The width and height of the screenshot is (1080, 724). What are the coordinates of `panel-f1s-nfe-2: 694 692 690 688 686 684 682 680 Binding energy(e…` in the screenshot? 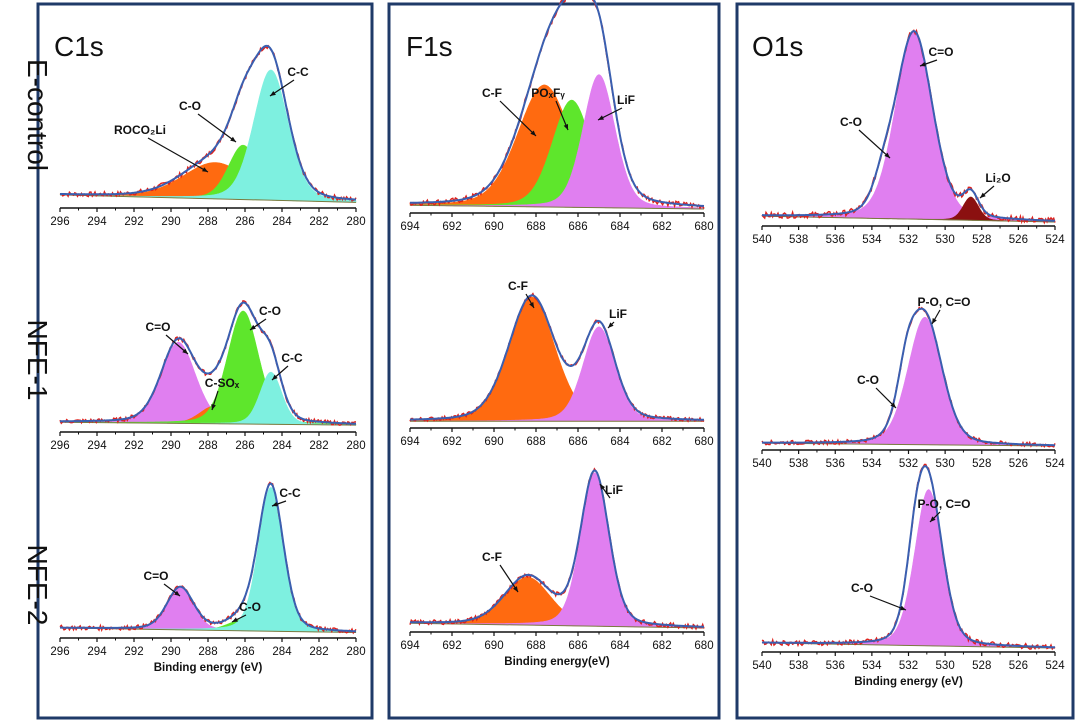 It's located at (557, 567).